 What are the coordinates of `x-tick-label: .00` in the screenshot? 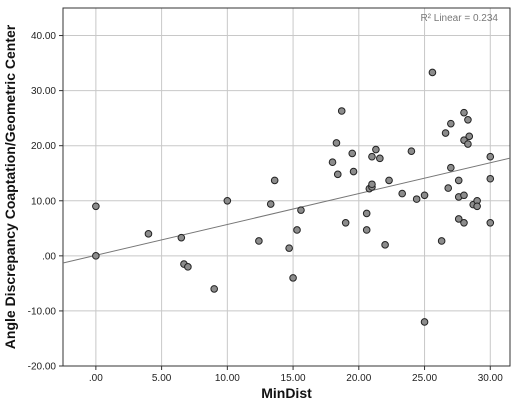 It's located at (96, 378).